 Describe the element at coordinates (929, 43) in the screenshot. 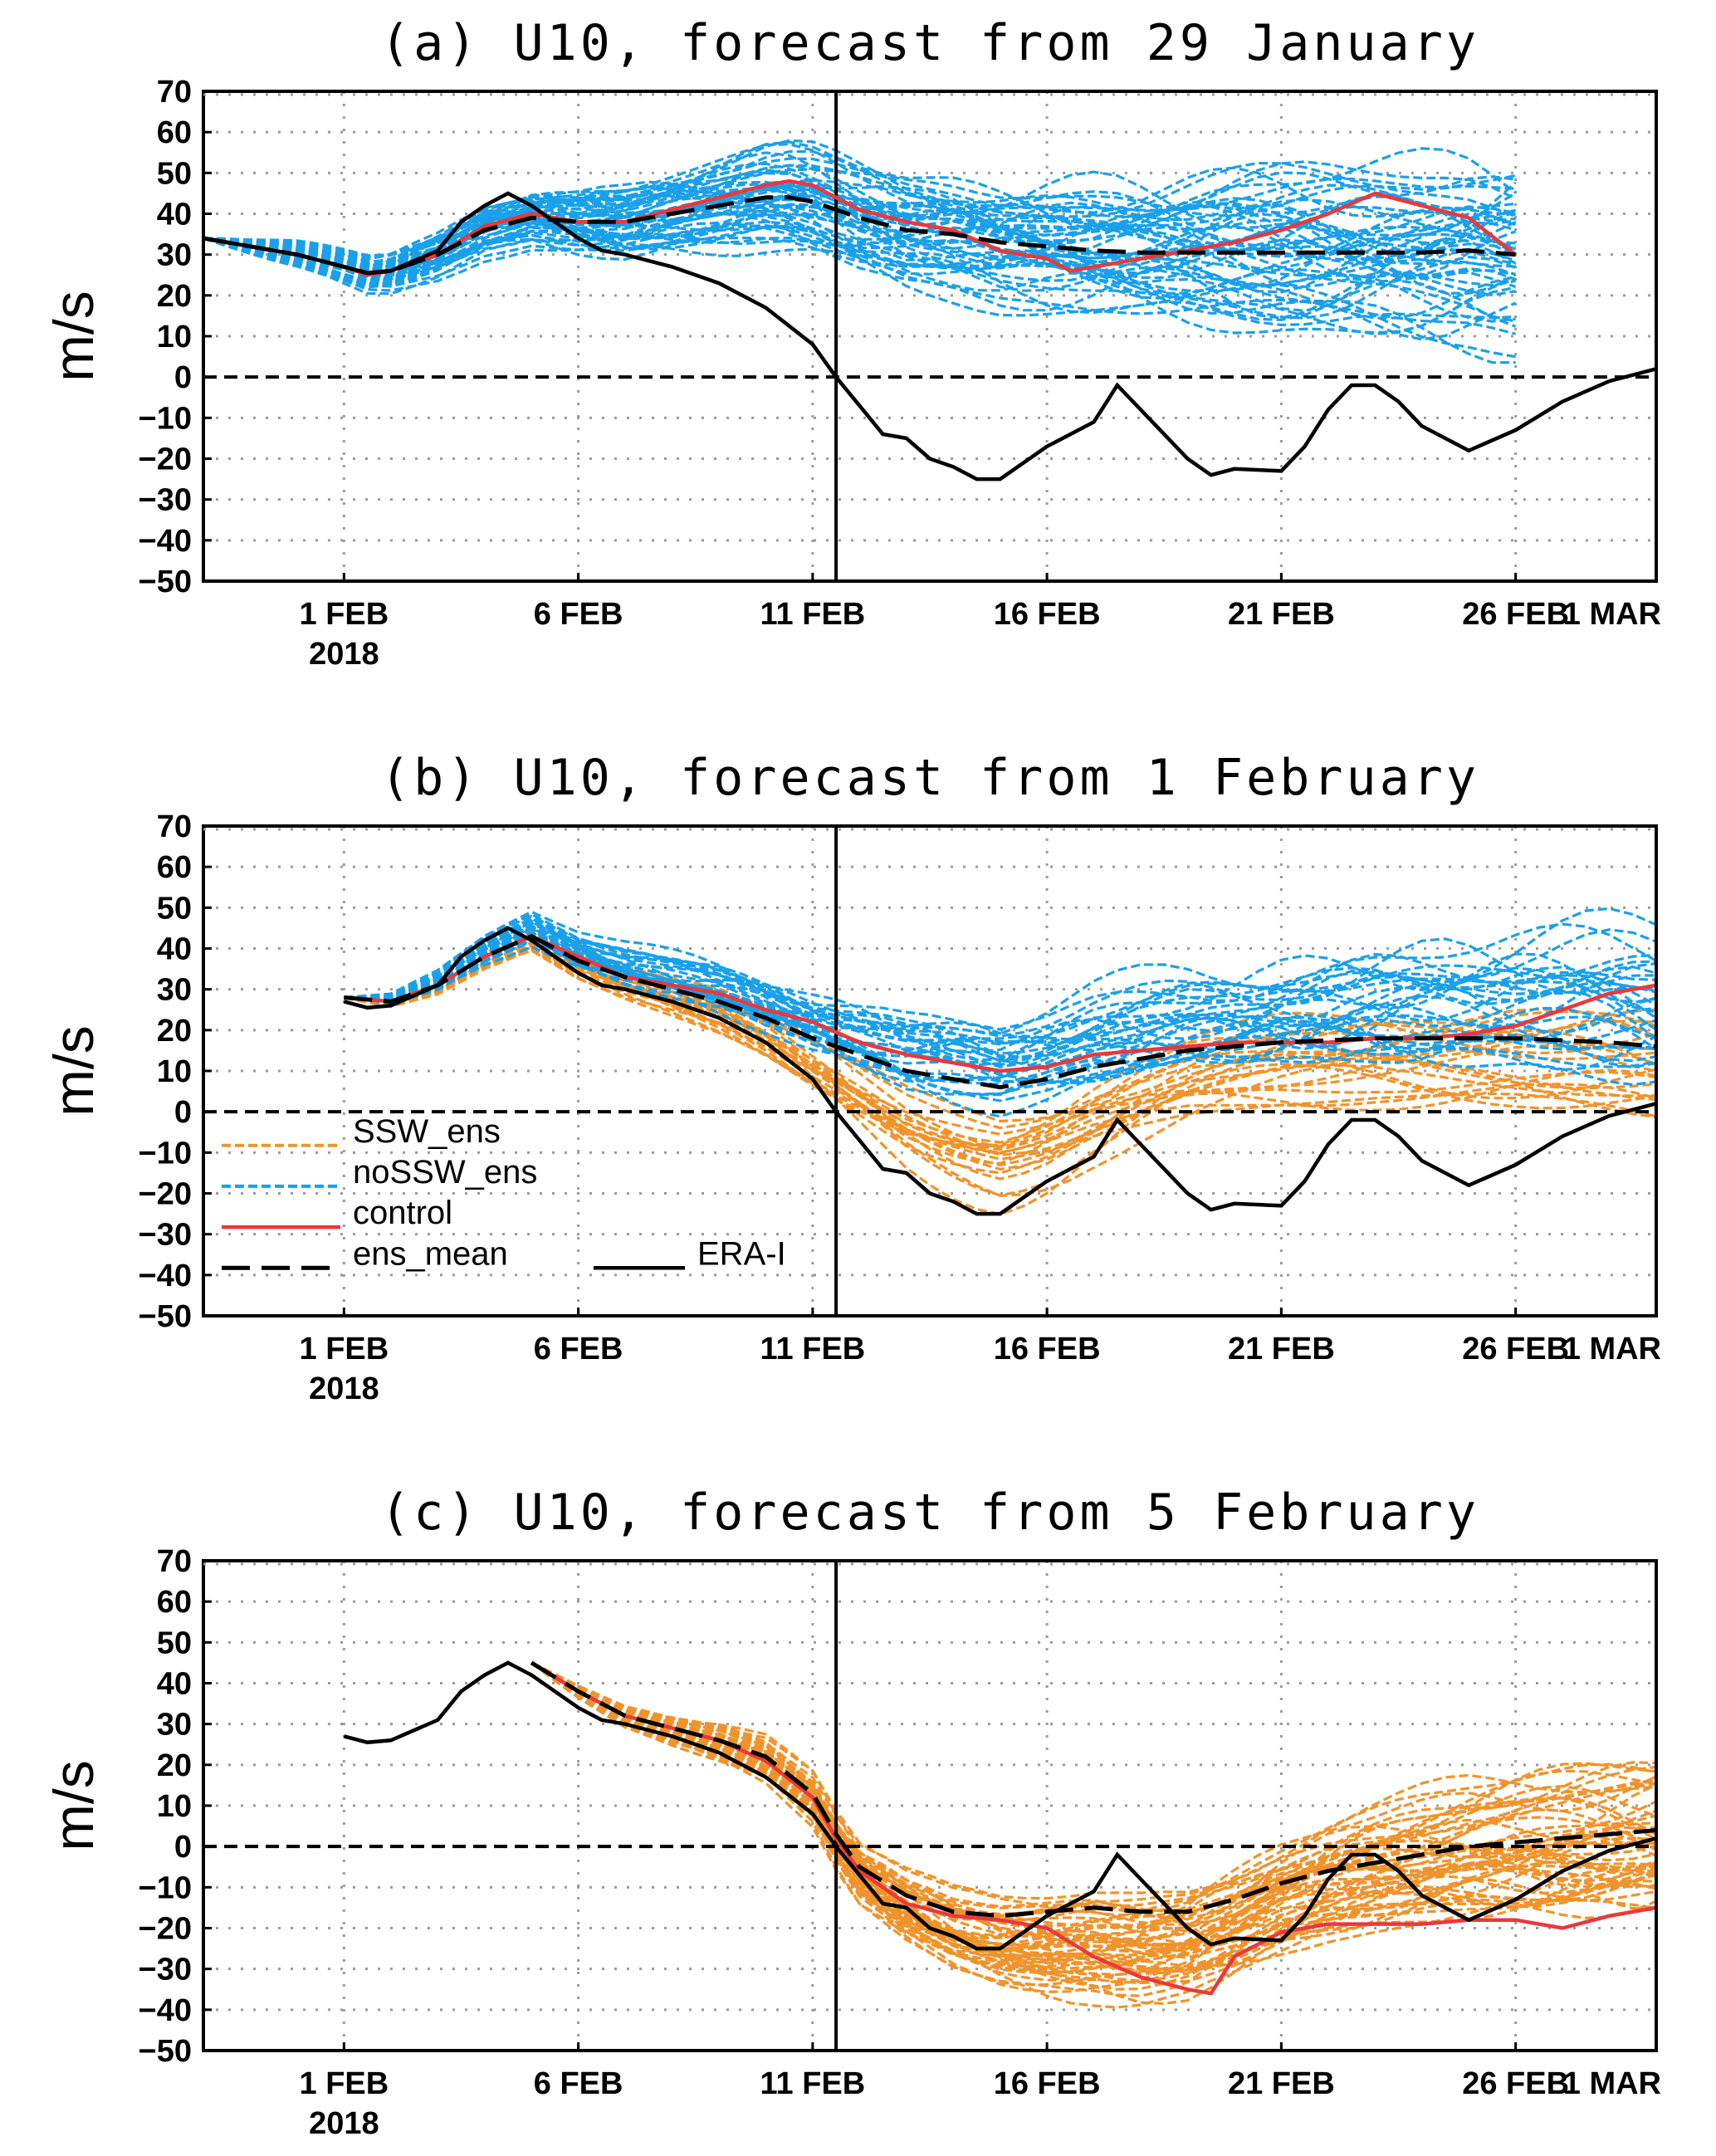

I see `chart-title: (a) U10, forecast from 29 January` at that location.